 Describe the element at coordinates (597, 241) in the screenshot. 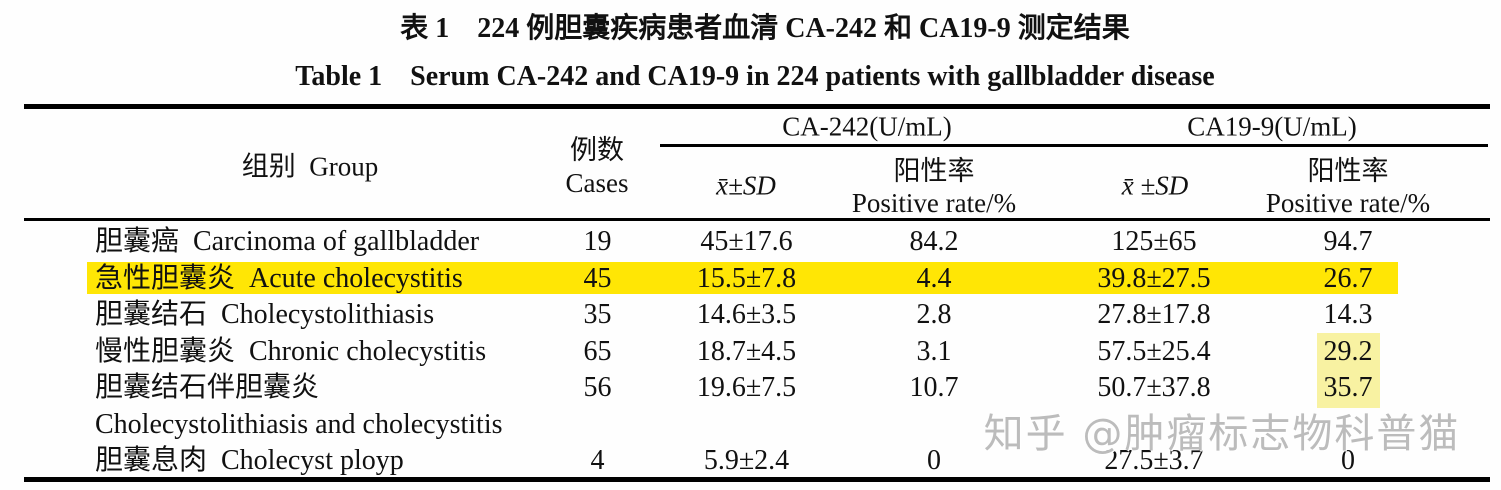

I see `cell-cases: 19` at that location.